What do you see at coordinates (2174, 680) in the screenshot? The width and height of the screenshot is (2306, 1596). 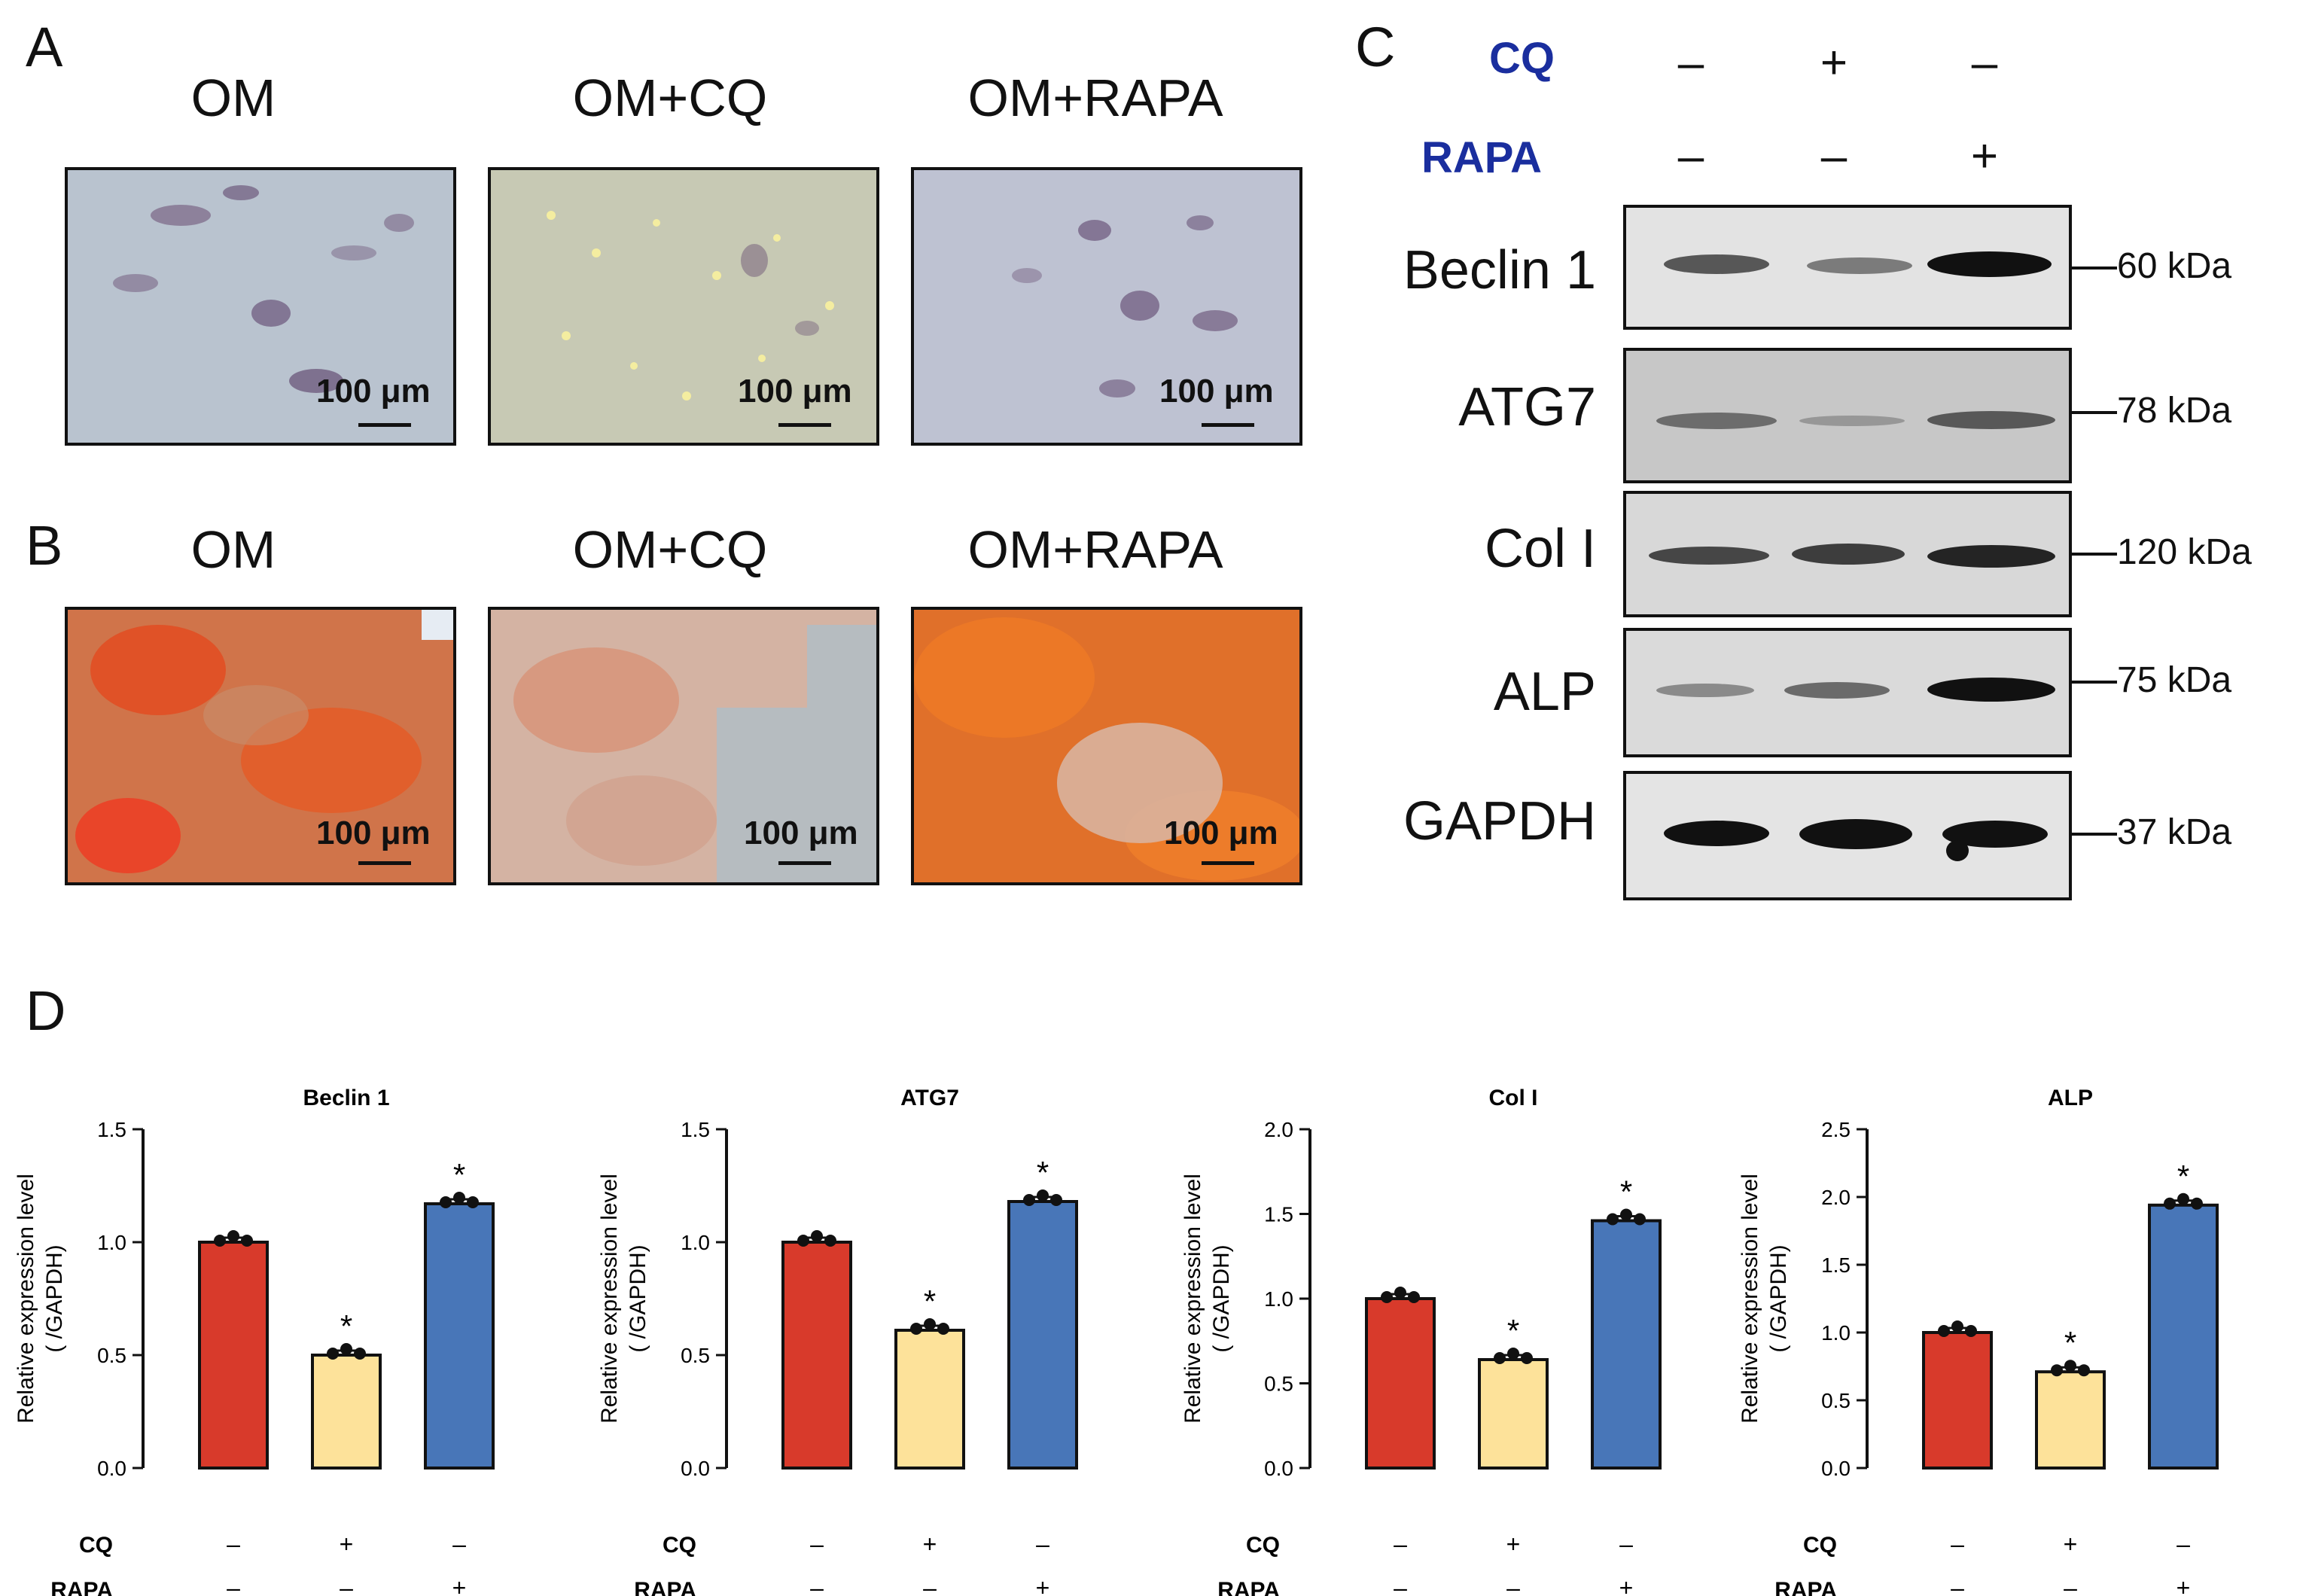 I see `wb-kda-alp: 75 kDa` at bounding box center [2174, 680].